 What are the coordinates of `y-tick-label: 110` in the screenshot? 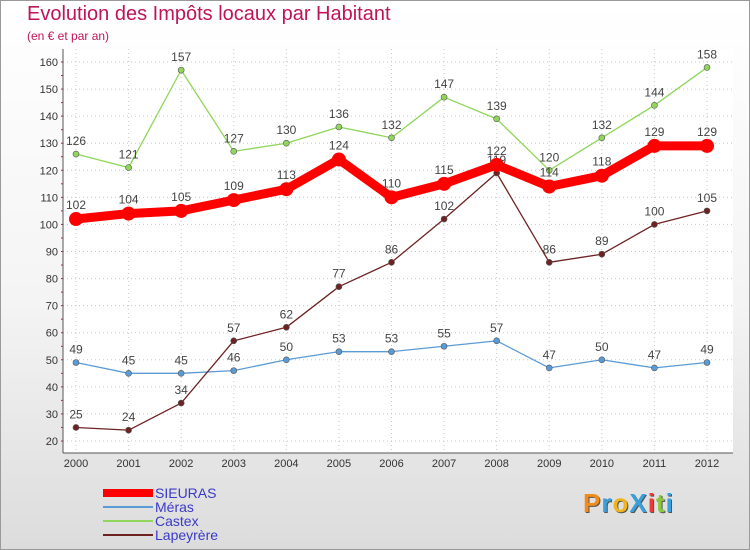 It's located at (49, 198).